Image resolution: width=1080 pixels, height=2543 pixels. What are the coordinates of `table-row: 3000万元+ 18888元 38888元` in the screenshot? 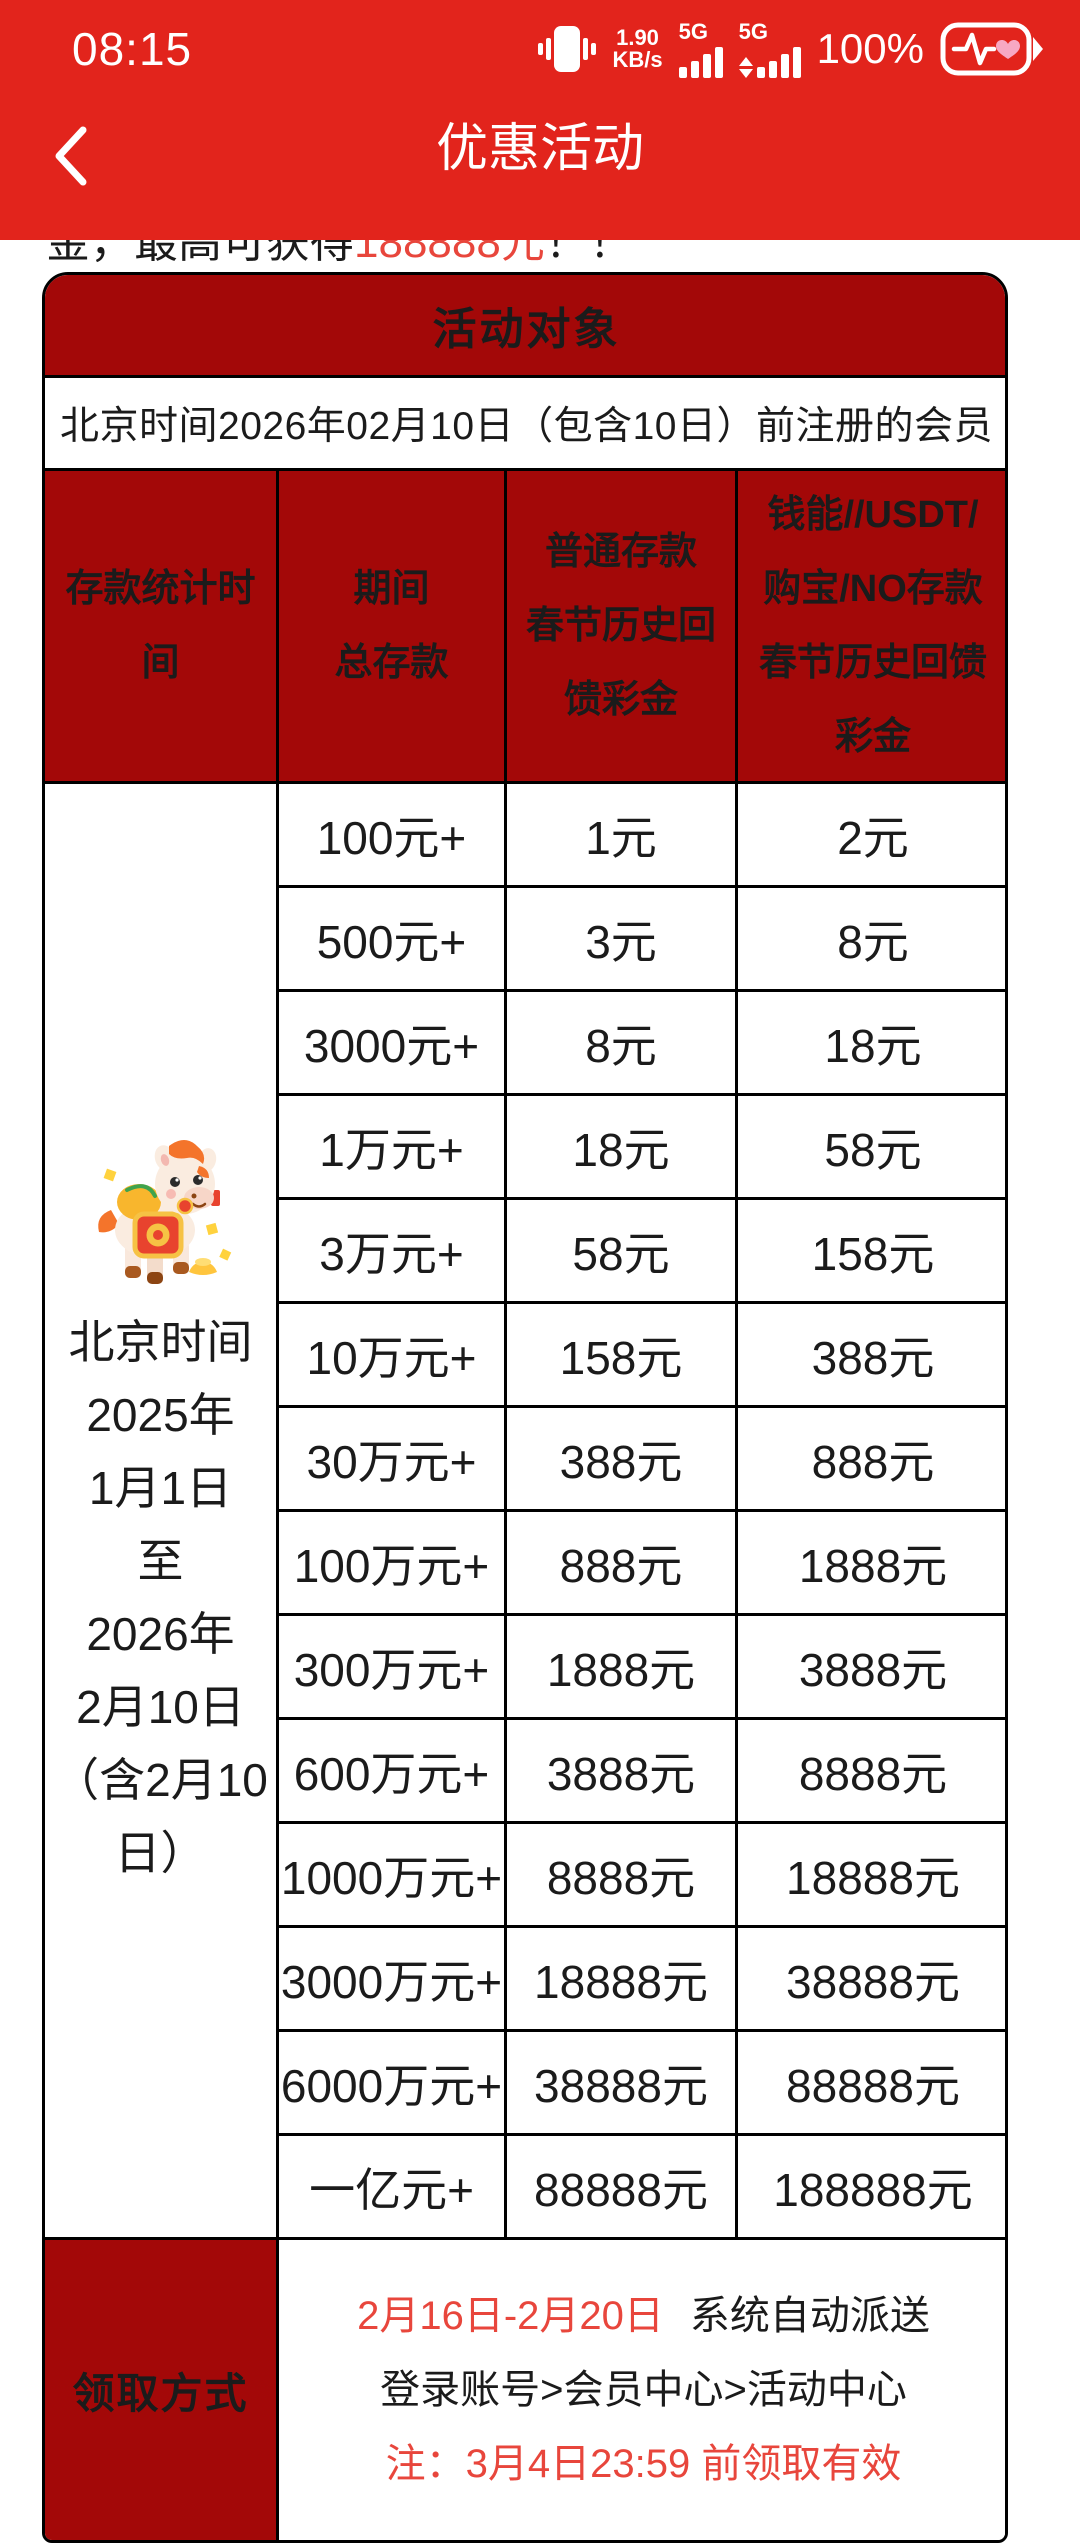 It's located at (525, 1978).